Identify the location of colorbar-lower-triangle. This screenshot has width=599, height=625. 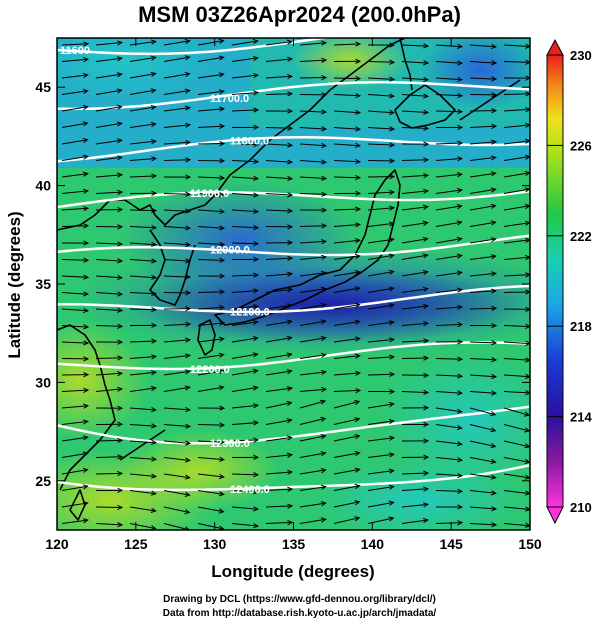
(555, 515).